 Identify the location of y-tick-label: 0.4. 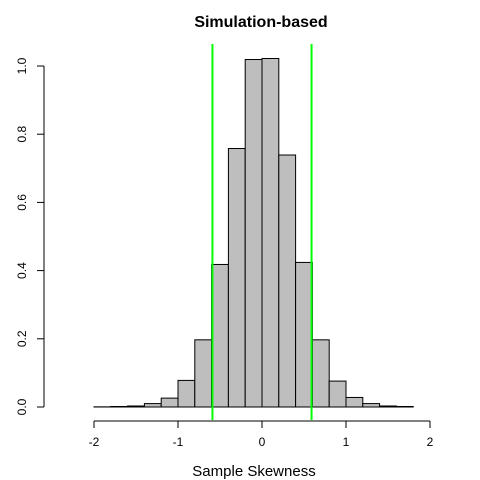
(22, 270).